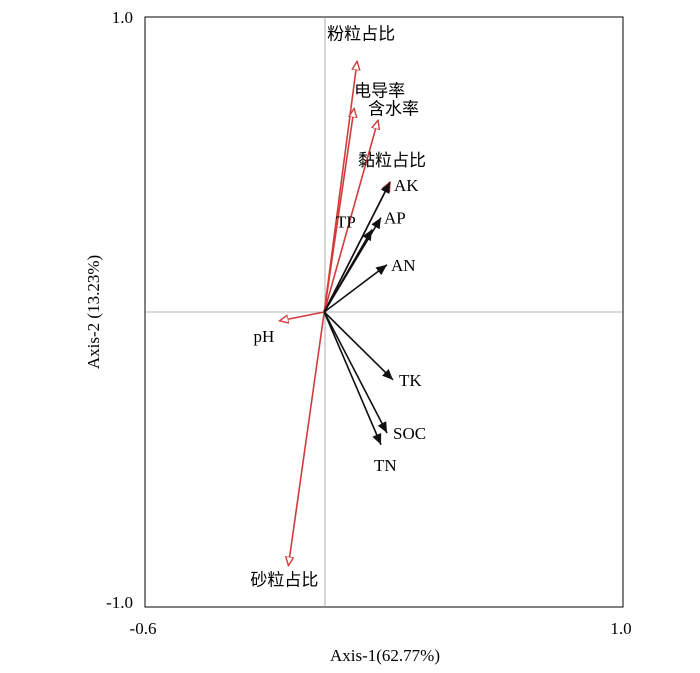 The image size is (700, 673). What do you see at coordinates (392, 161) in the screenshot?
I see `env-label-var-9ecf7c9253606bd4: 黏粒占比` at bounding box center [392, 161].